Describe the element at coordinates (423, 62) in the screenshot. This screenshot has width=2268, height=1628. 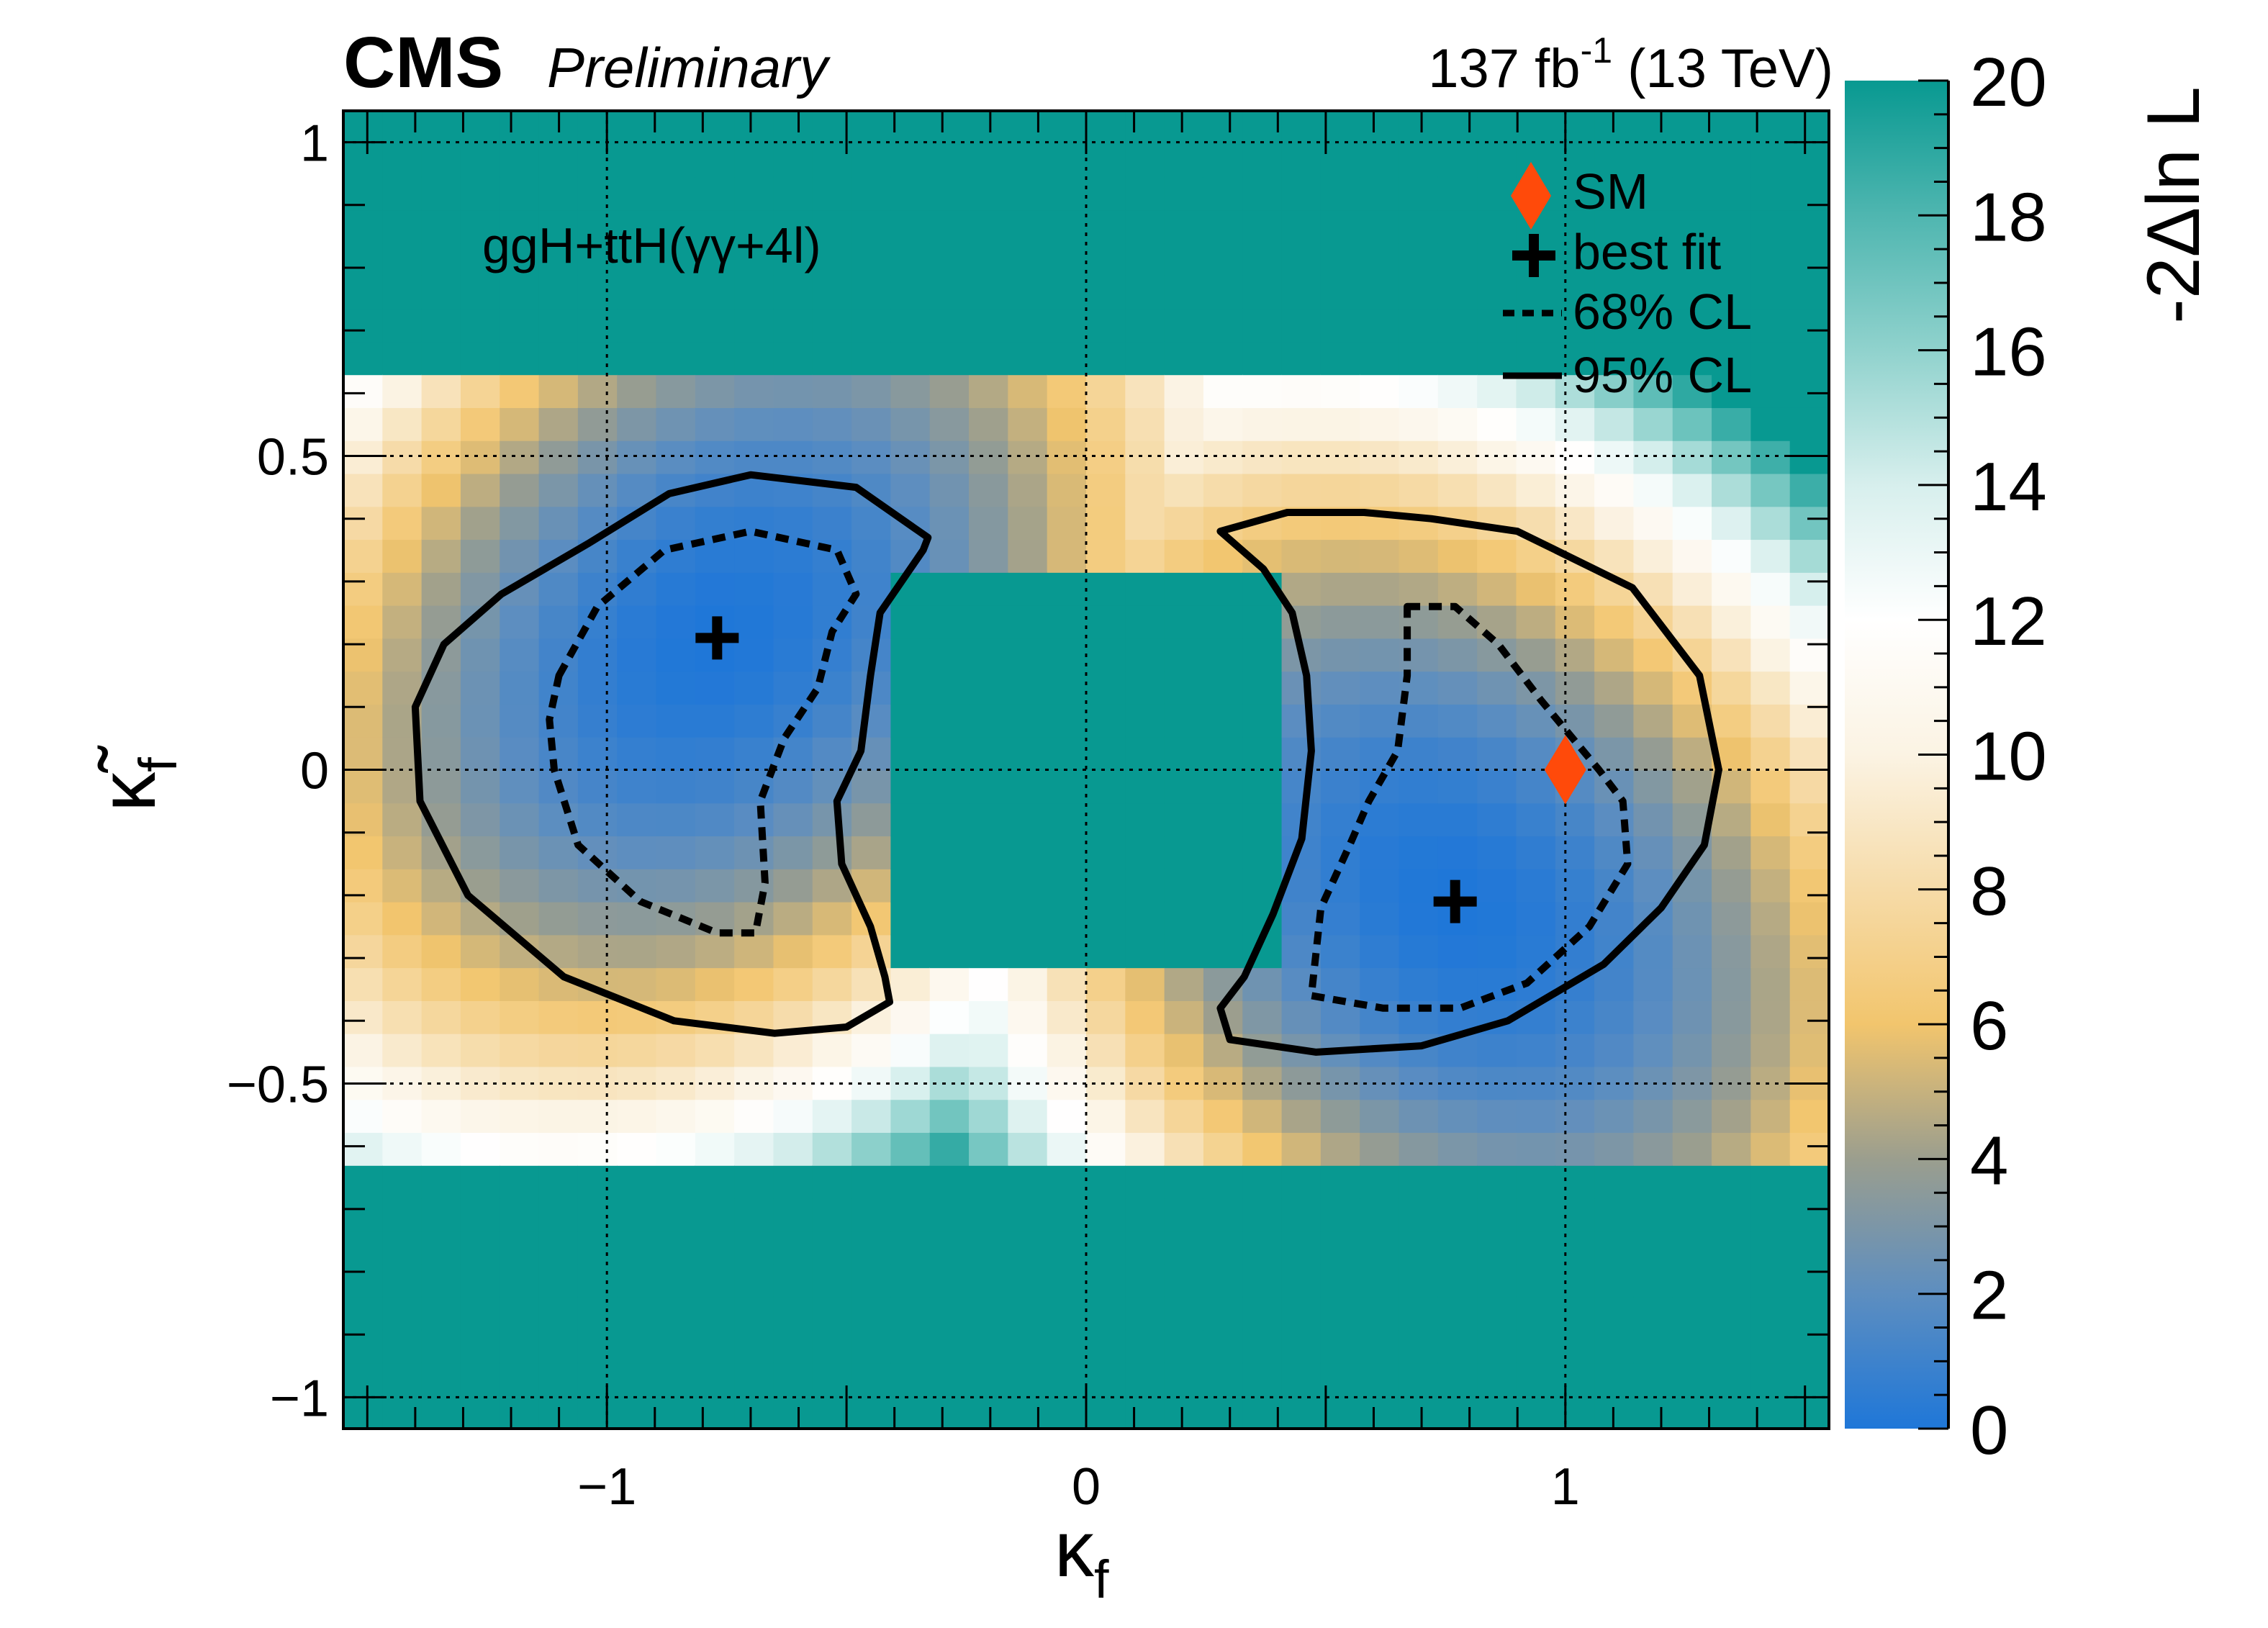
I see `experiment-label: CMS` at that location.